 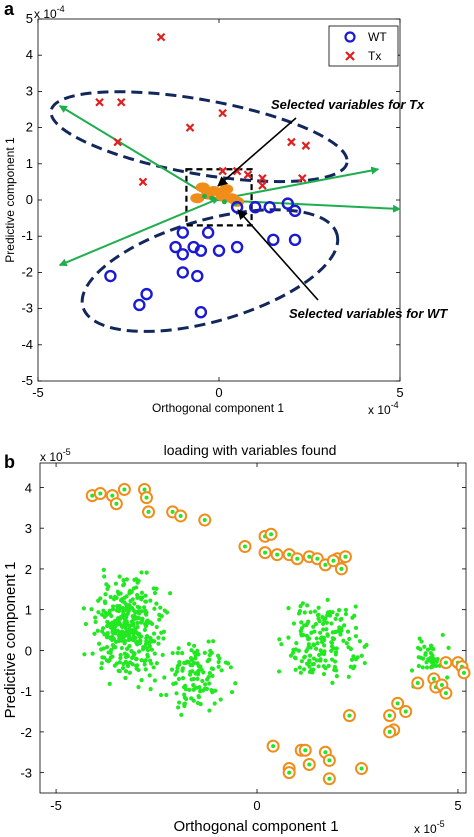 I want to click on panel-a-x-exponent-base: x 10, so click(x=379, y=410).